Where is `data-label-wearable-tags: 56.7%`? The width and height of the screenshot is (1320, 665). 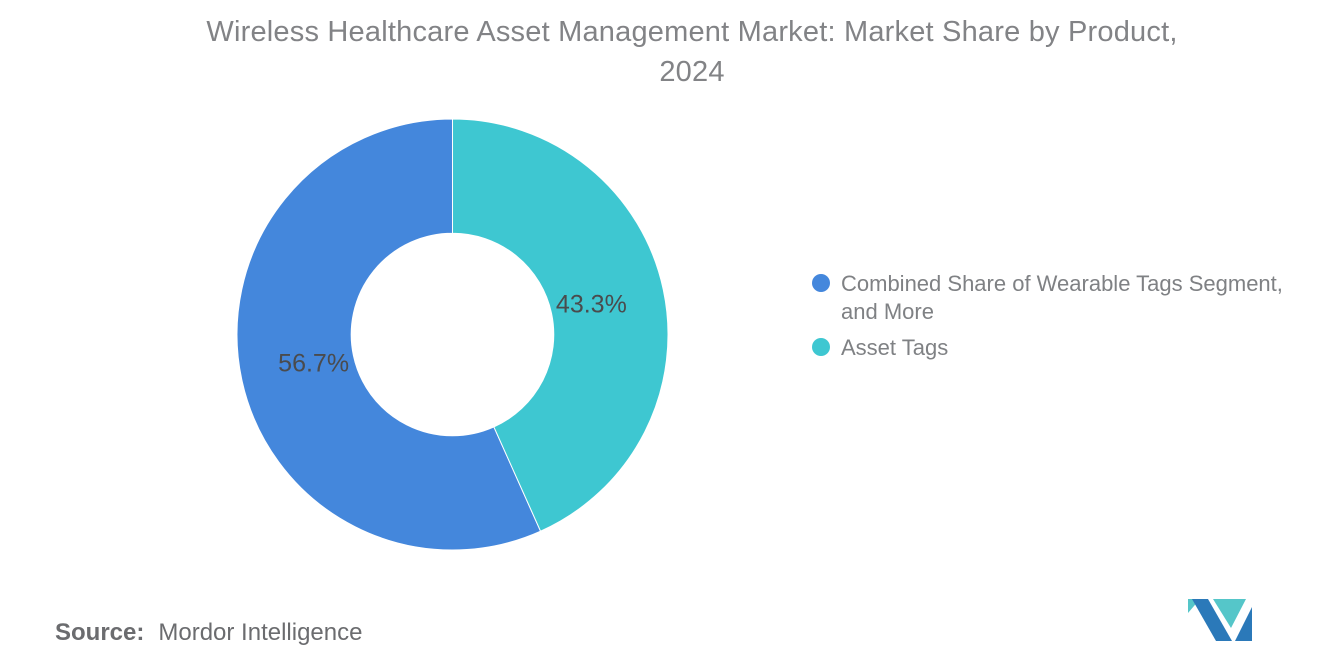 data-label-wearable-tags: 56.7% is located at coordinates (314, 363).